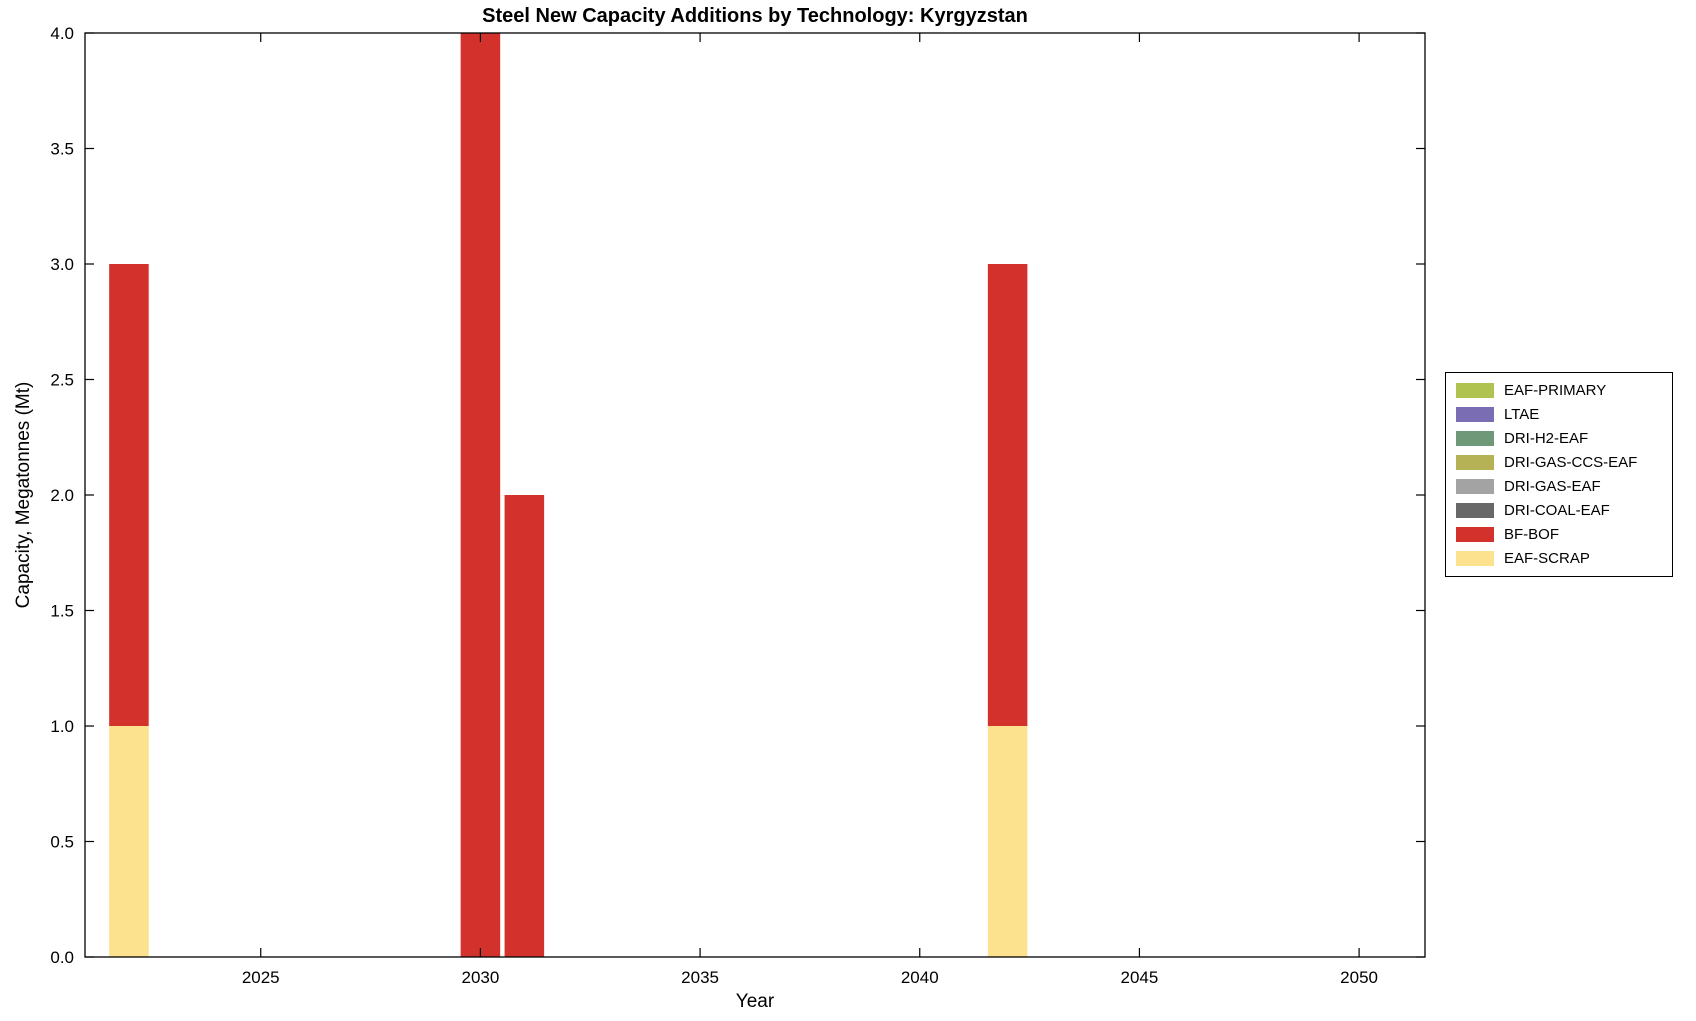  I want to click on bar-segment-EAF-SCRAP-2042, so click(1007, 841).